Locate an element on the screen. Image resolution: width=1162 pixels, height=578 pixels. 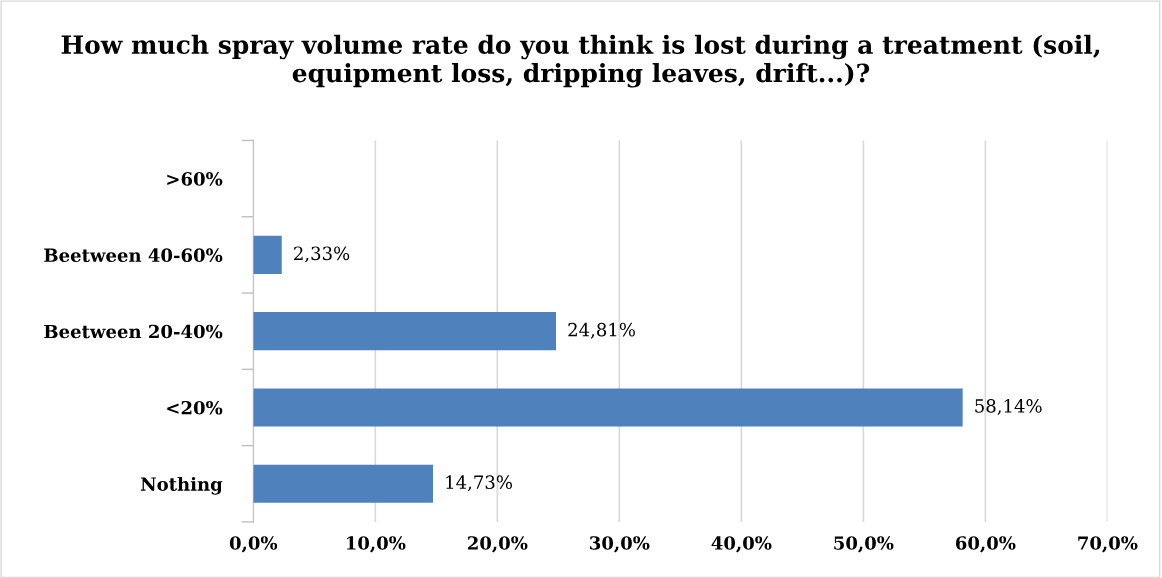
x-tick-label: 60,0% is located at coordinates (985, 544).